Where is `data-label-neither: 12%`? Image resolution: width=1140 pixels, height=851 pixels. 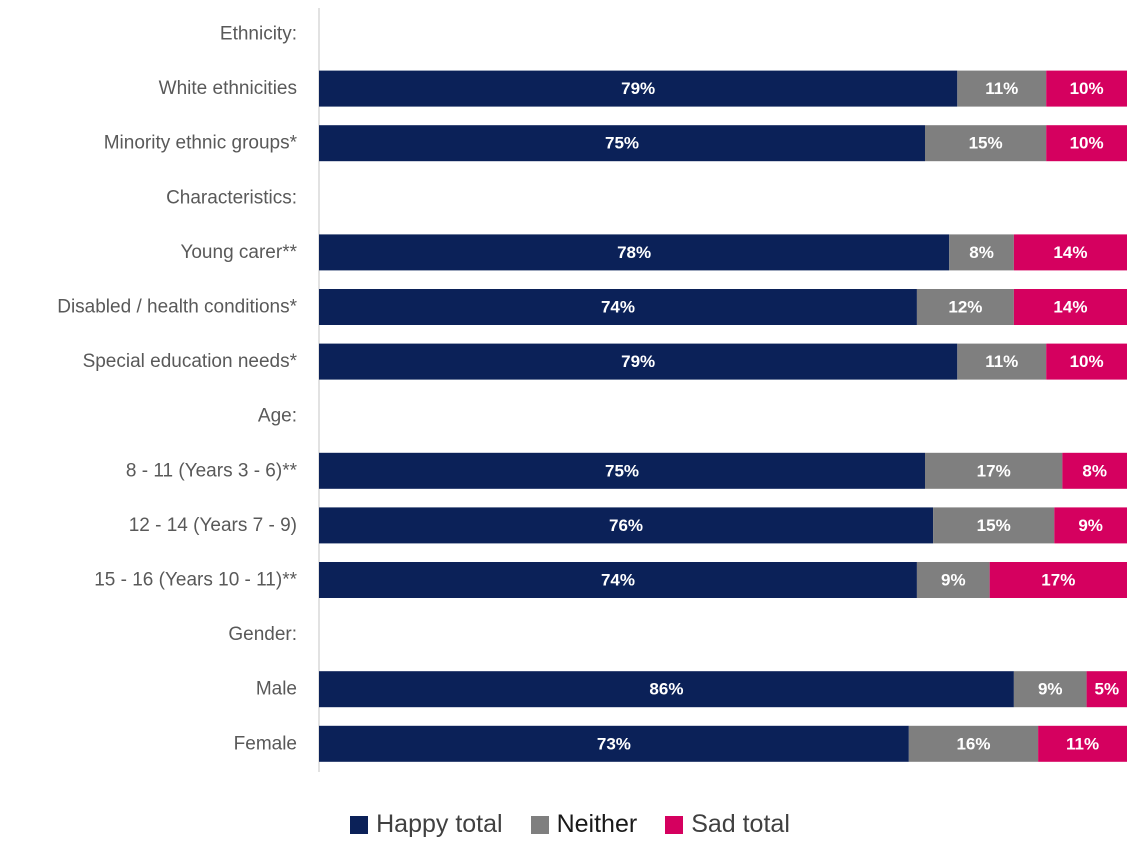 data-label-neither: 12% is located at coordinates (965, 307).